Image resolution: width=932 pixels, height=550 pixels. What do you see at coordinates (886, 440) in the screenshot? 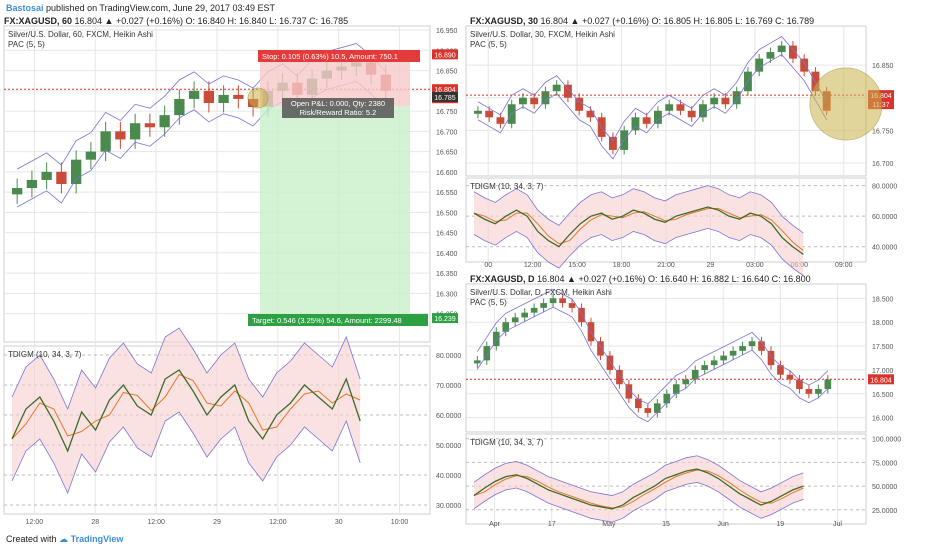
I see `panel-d-osc-ytick-label: 100.0000` at bounding box center [886, 440].